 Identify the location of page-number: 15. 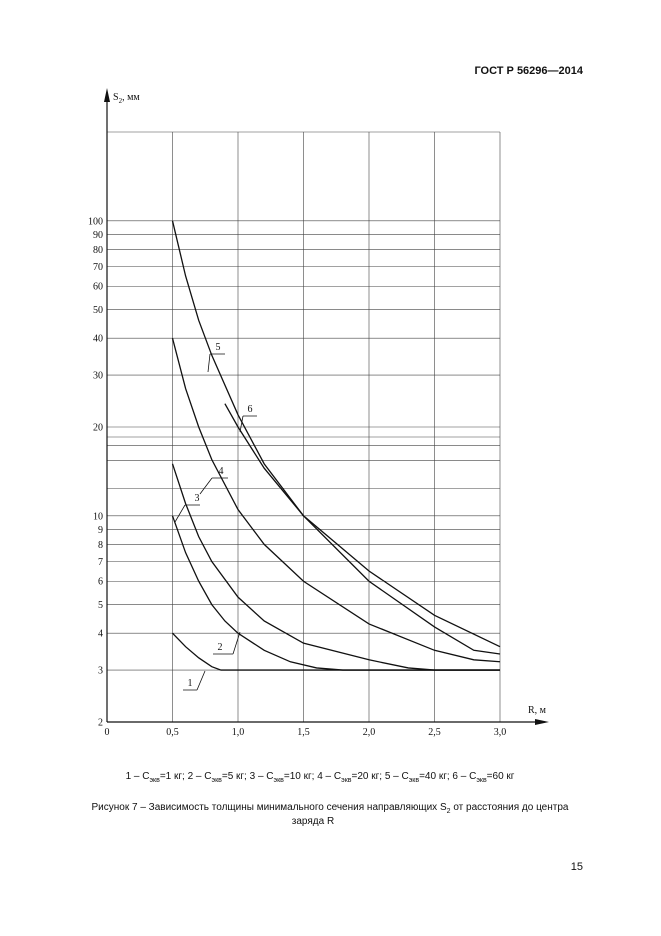
(577, 867).